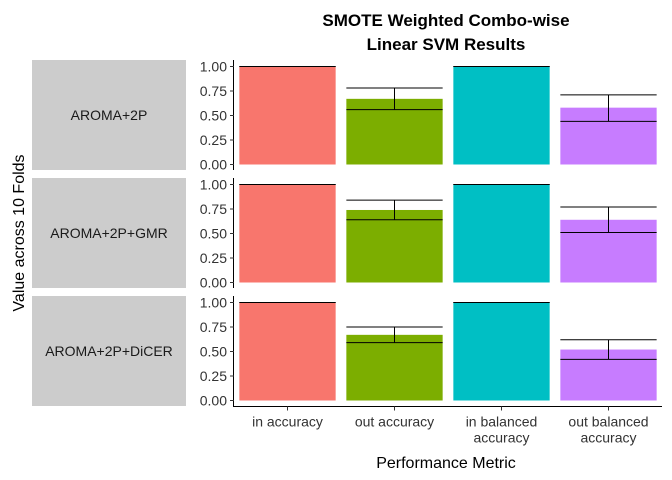 Image resolution: width=672 pixels, height=480 pixels. Describe the element at coordinates (608, 422) in the screenshot. I see `x-tick-label-line: out balanced` at that location.